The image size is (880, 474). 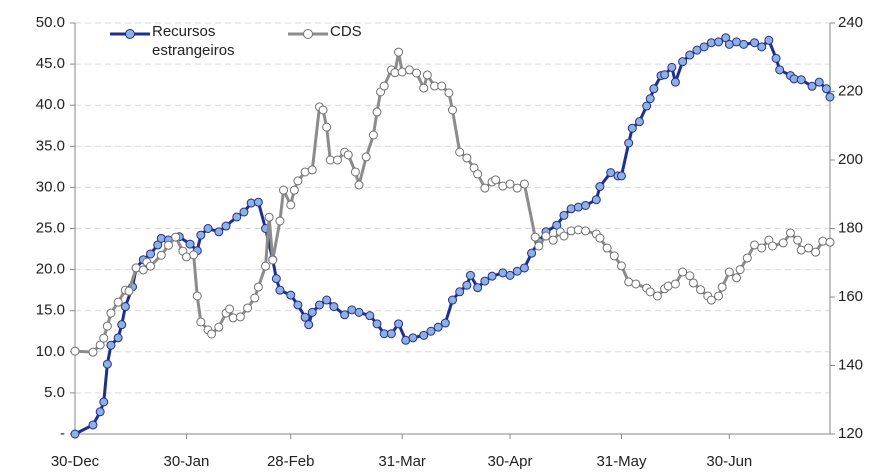 I want to click on y-tick-label: 30.0, so click(x=50, y=186).